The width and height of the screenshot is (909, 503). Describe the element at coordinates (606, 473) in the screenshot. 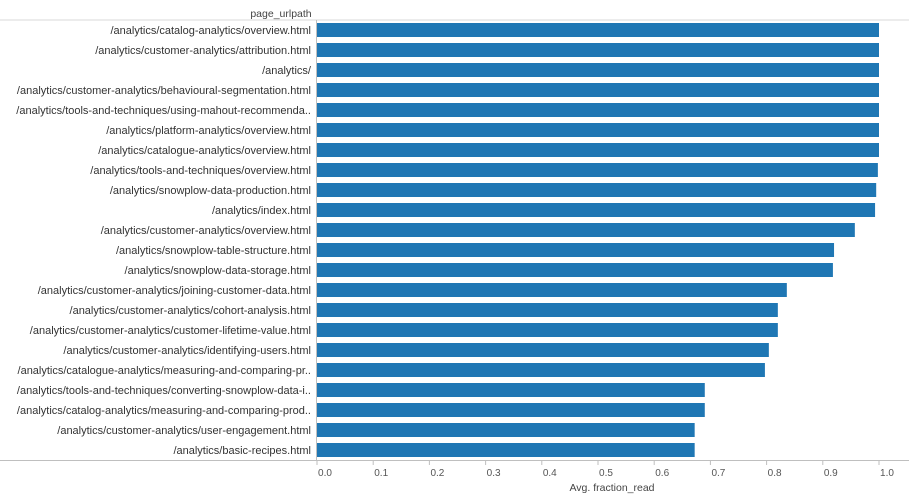

I see `x-tick-label: 0.5` at that location.